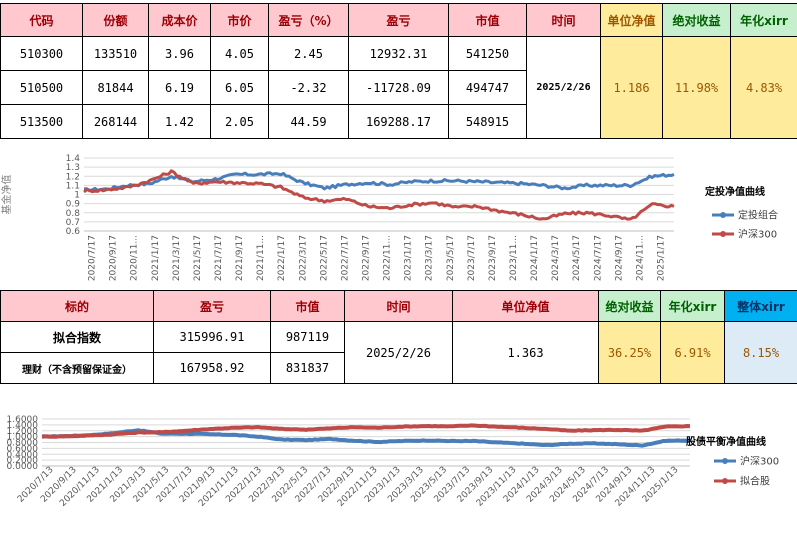 The image size is (797, 539). I want to click on x-tick-label: 2020/9/17, so click(114, 258).